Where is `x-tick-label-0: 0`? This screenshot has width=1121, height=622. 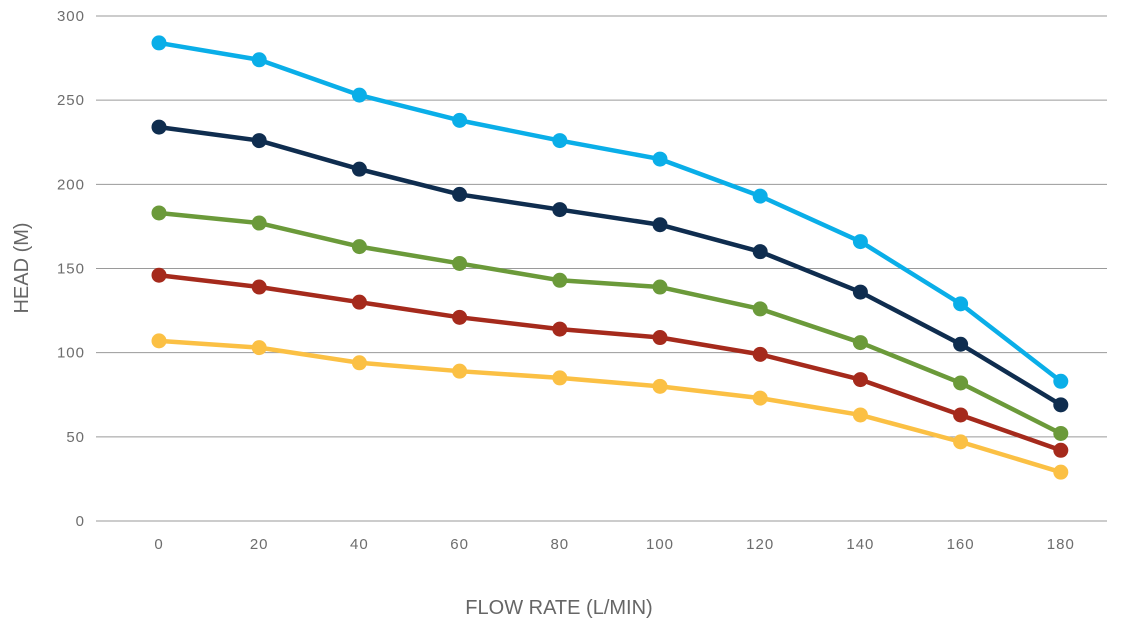 x-tick-label-0: 0 is located at coordinates (158, 544).